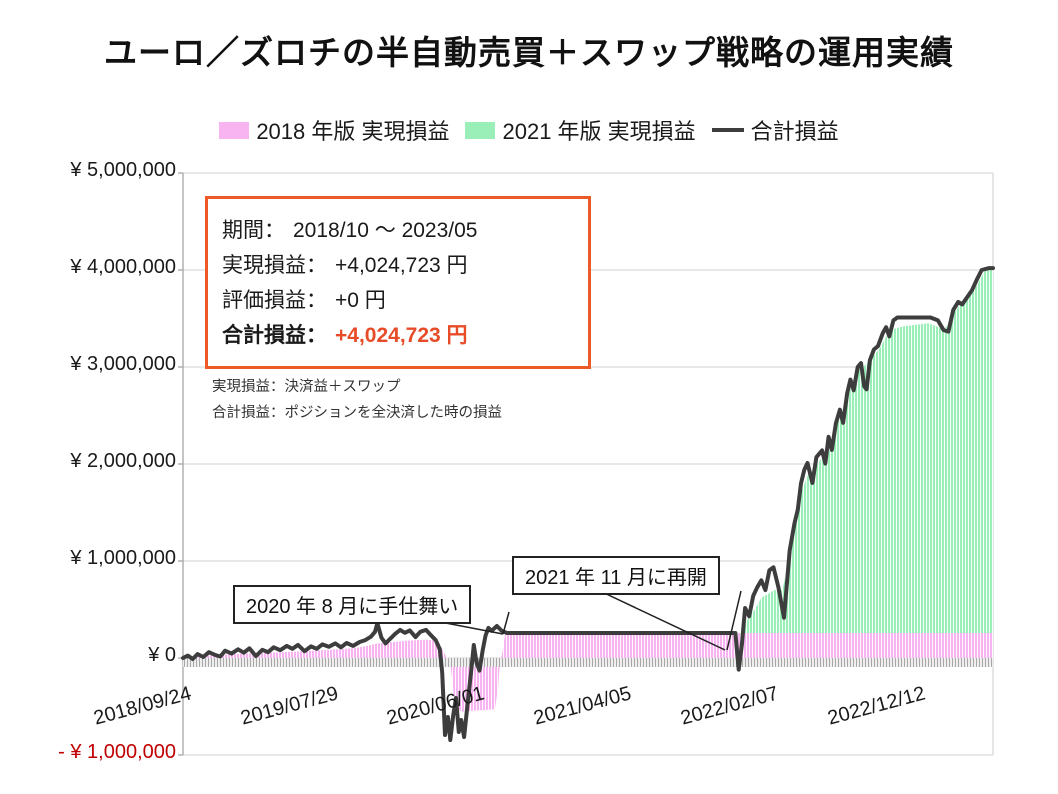 Image resolution: width=1058 pixels, height=794 pixels. What do you see at coordinates (123, 170) in the screenshot?
I see `y-axis-label: ¥ 5,000,000` at bounding box center [123, 170].